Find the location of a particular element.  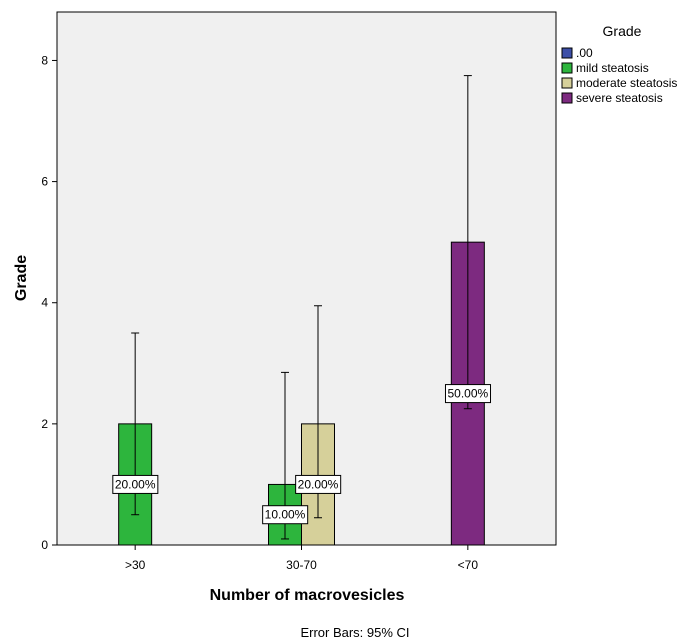

data-label-text: 50.00% is located at coordinates (467, 394).